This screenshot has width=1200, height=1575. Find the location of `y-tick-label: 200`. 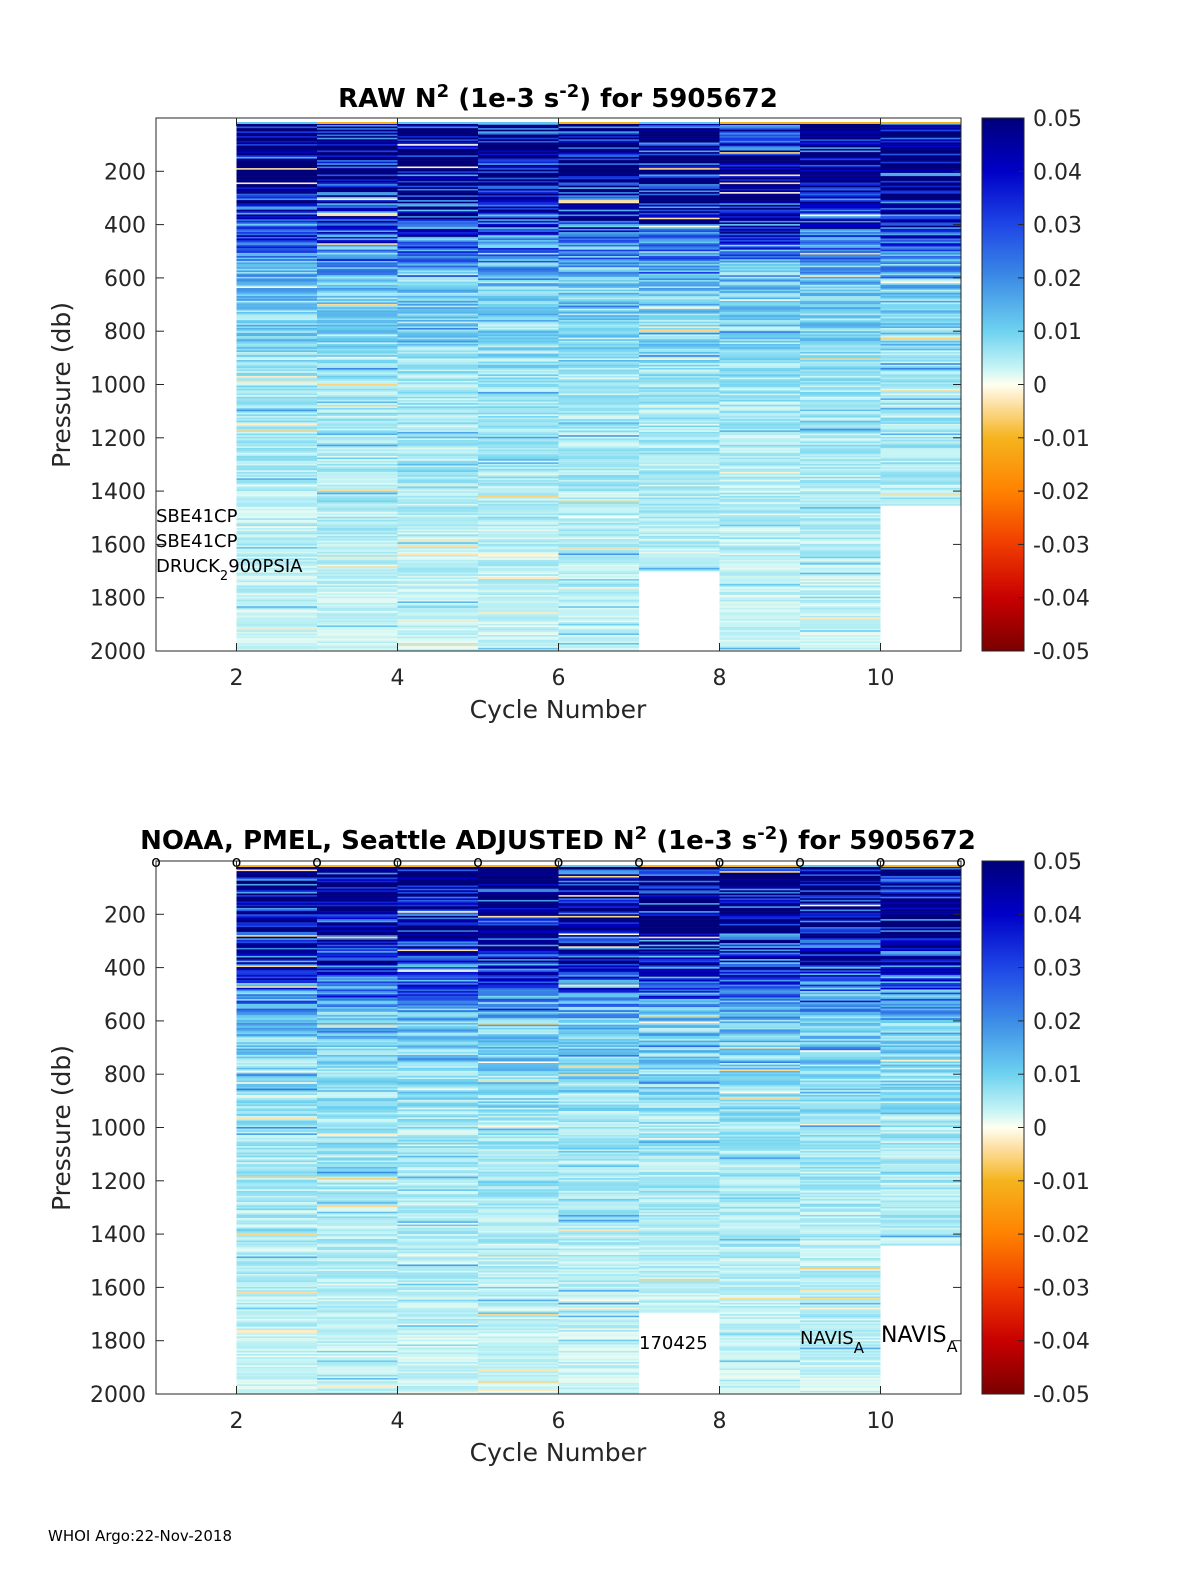

y-tick-label: 200 is located at coordinates (125, 172).